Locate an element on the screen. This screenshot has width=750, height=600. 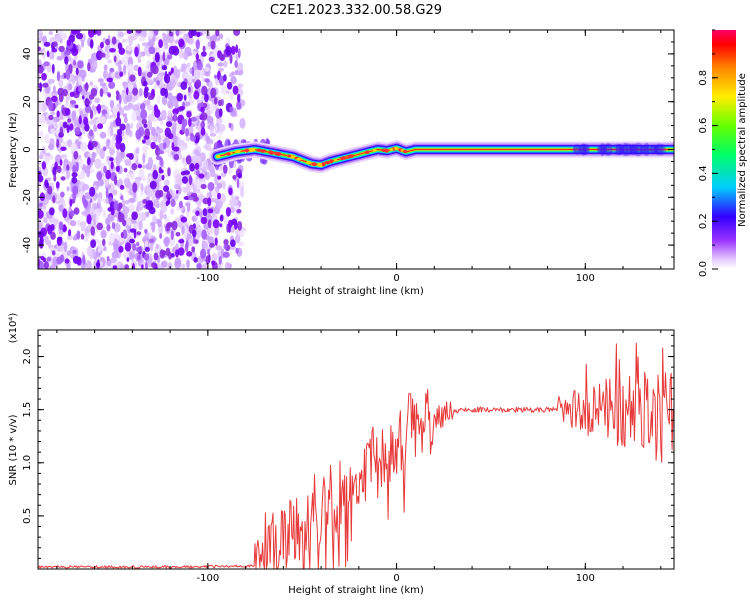
y-tick-label: 2.0 is located at coordinates (27, 357).